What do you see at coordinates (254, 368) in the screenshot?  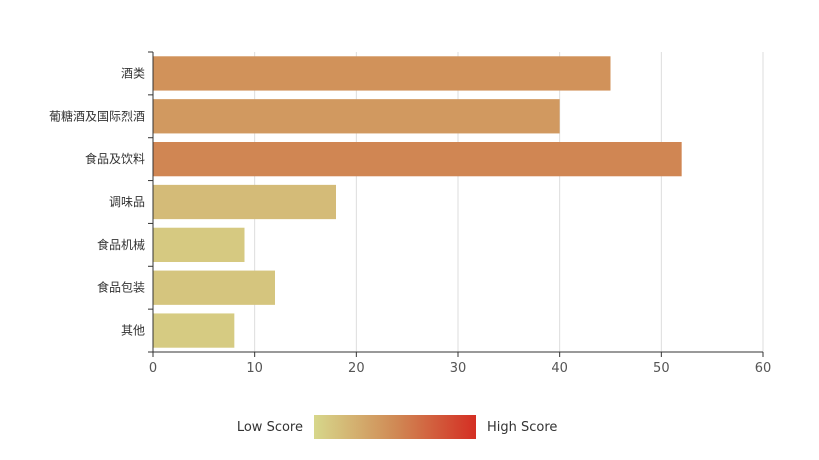 I see `x-tick-label: 10` at bounding box center [254, 368].